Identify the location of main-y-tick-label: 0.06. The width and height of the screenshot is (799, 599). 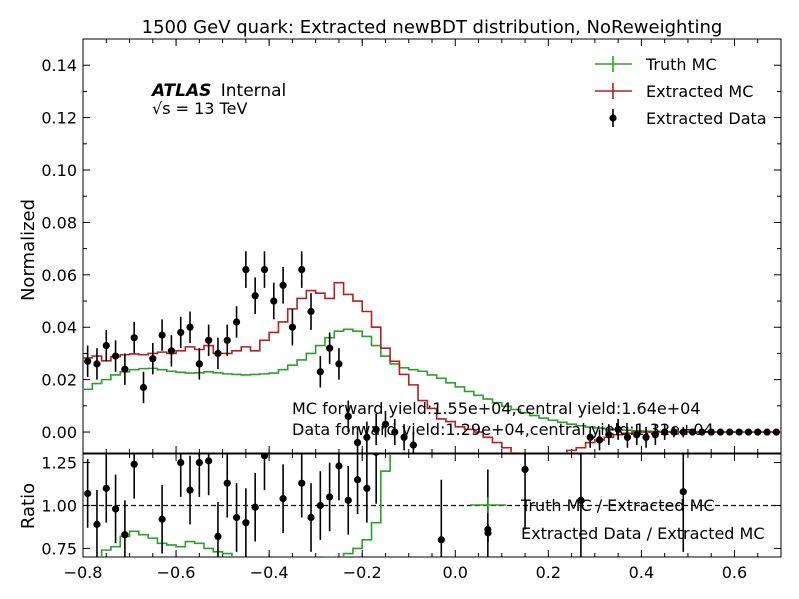
(59, 275).